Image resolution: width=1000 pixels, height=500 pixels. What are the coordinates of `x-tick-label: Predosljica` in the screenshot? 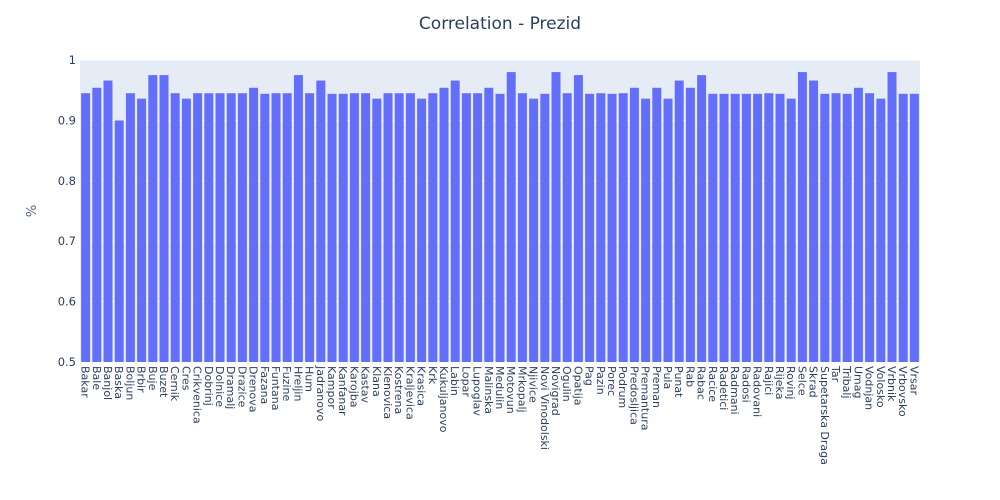 It's located at (633, 395).